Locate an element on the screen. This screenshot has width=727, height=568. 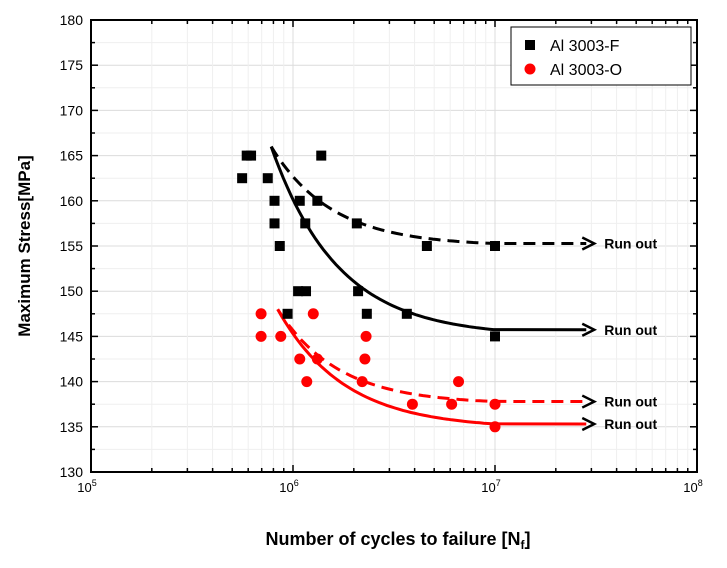
legend-label: Al 3003-F is located at coordinates (585, 46).